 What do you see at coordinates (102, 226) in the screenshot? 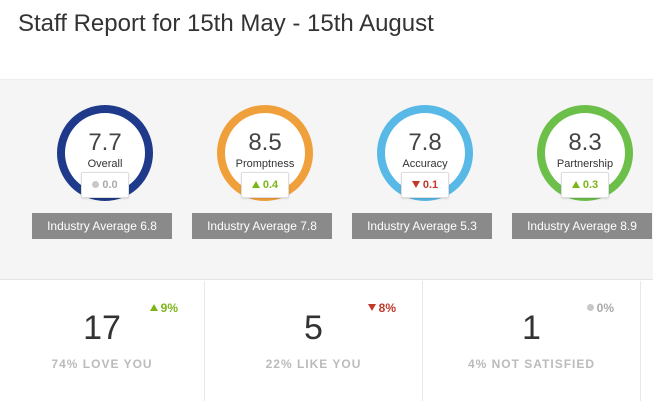
I see `industry-average-bar: Industry Average 6.8` at bounding box center [102, 226].